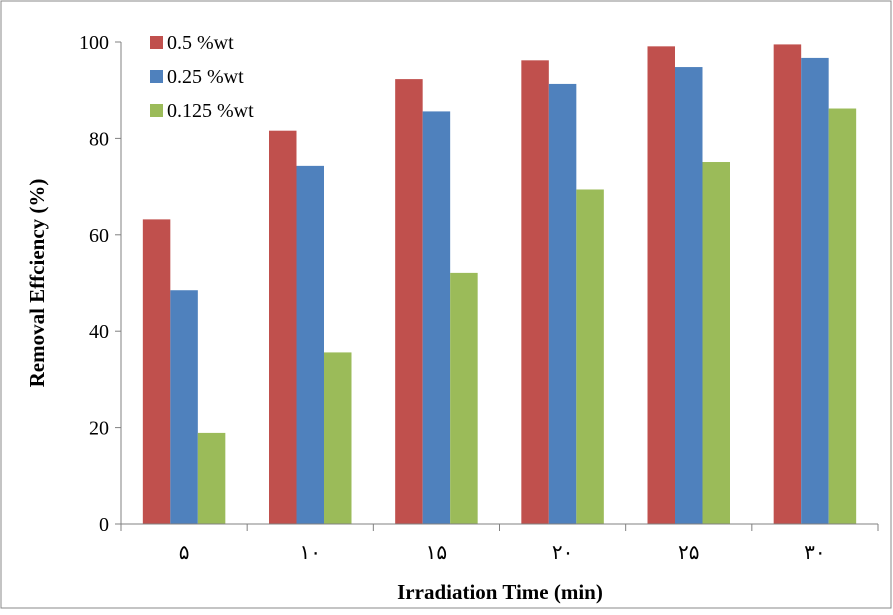 The image size is (893, 615). What do you see at coordinates (436, 553) in the screenshot?
I see `x-tick-label-3: ۱۵` at bounding box center [436, 553].